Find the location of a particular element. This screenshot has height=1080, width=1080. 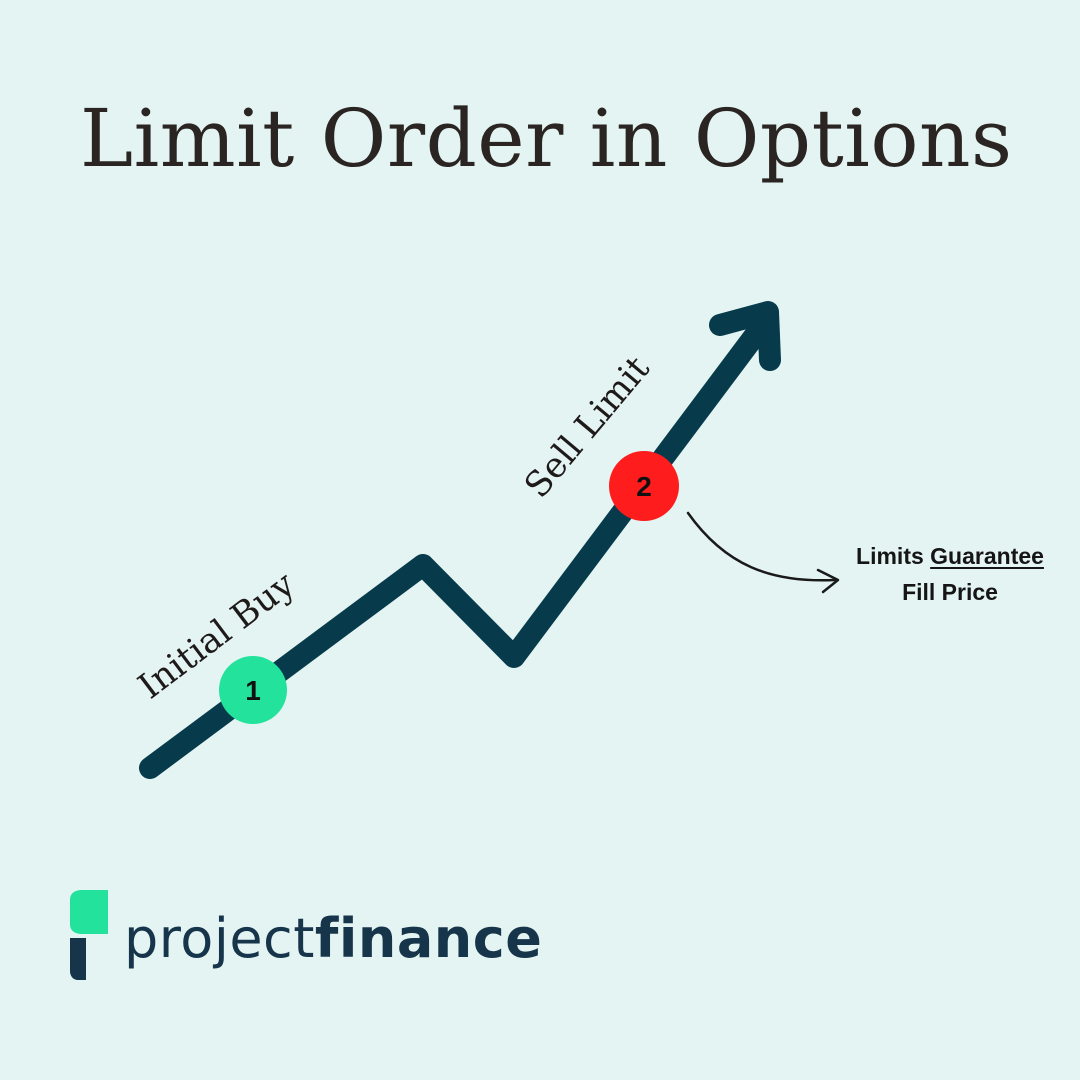

callout-line-2: Fill Price is located at coordinates (950, 592).